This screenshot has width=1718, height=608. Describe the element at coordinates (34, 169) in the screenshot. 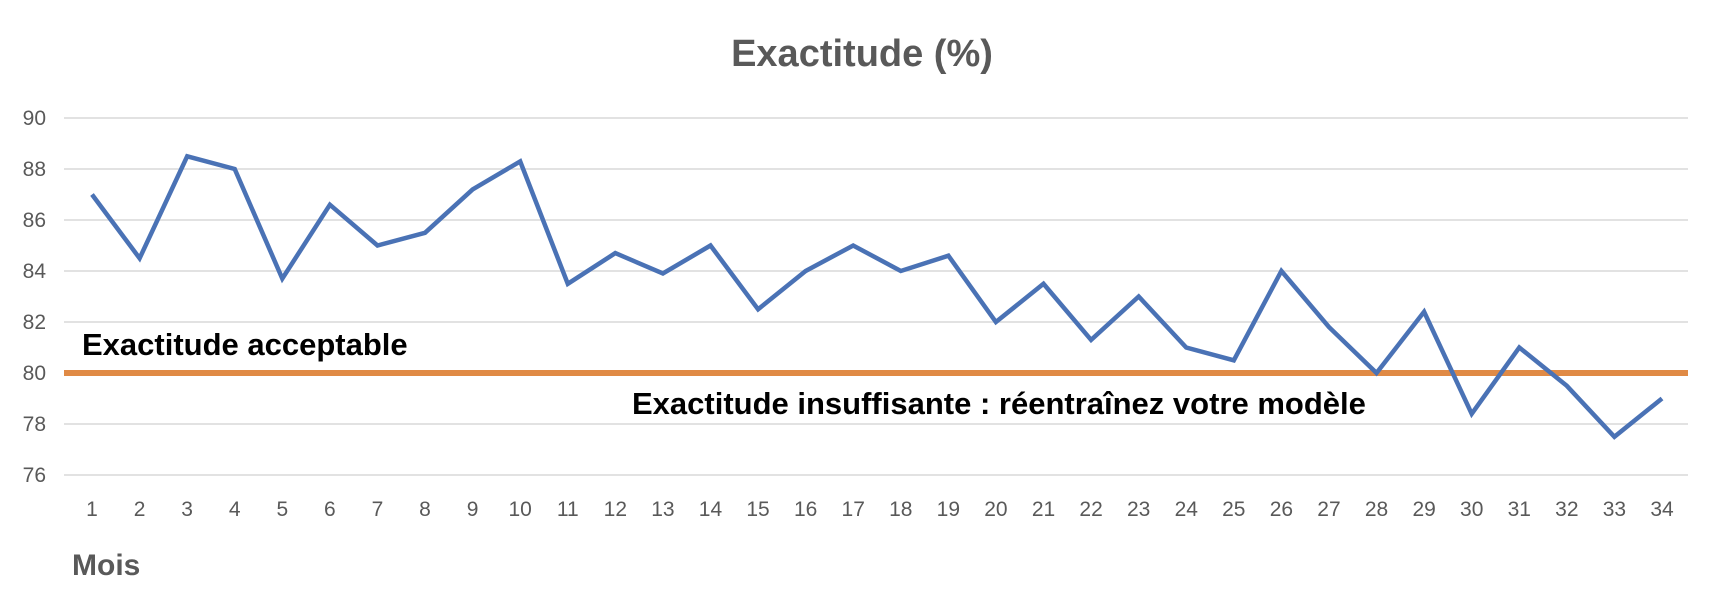

I see `y-tick-label: 88` at that location.